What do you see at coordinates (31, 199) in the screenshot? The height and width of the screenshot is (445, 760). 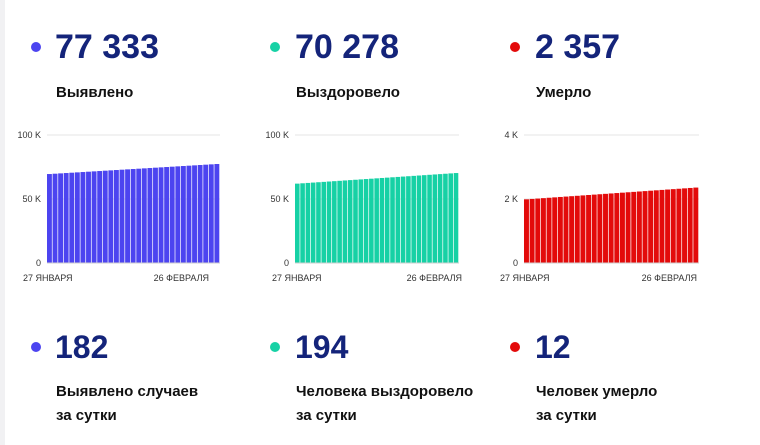 I see `y-tick-label: 50 K` at bounding box center [31, 199].